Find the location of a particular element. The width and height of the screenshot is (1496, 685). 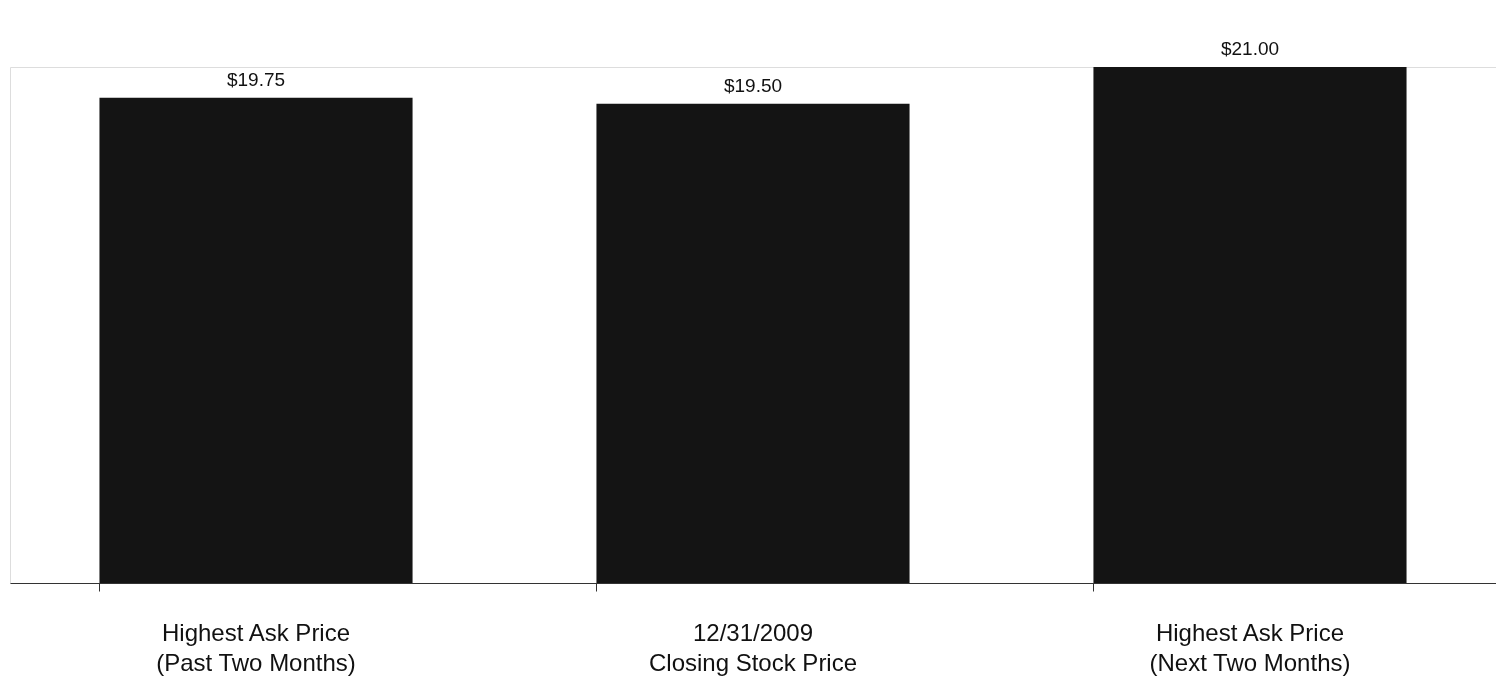

data-label: $19.75 is located at coordinates (256, 79).